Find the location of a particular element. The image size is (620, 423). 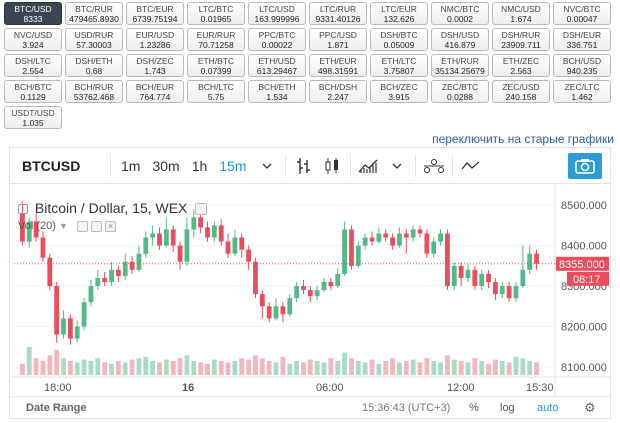

chevron-down-icon: ▼ is located at coordinates (63, 226).